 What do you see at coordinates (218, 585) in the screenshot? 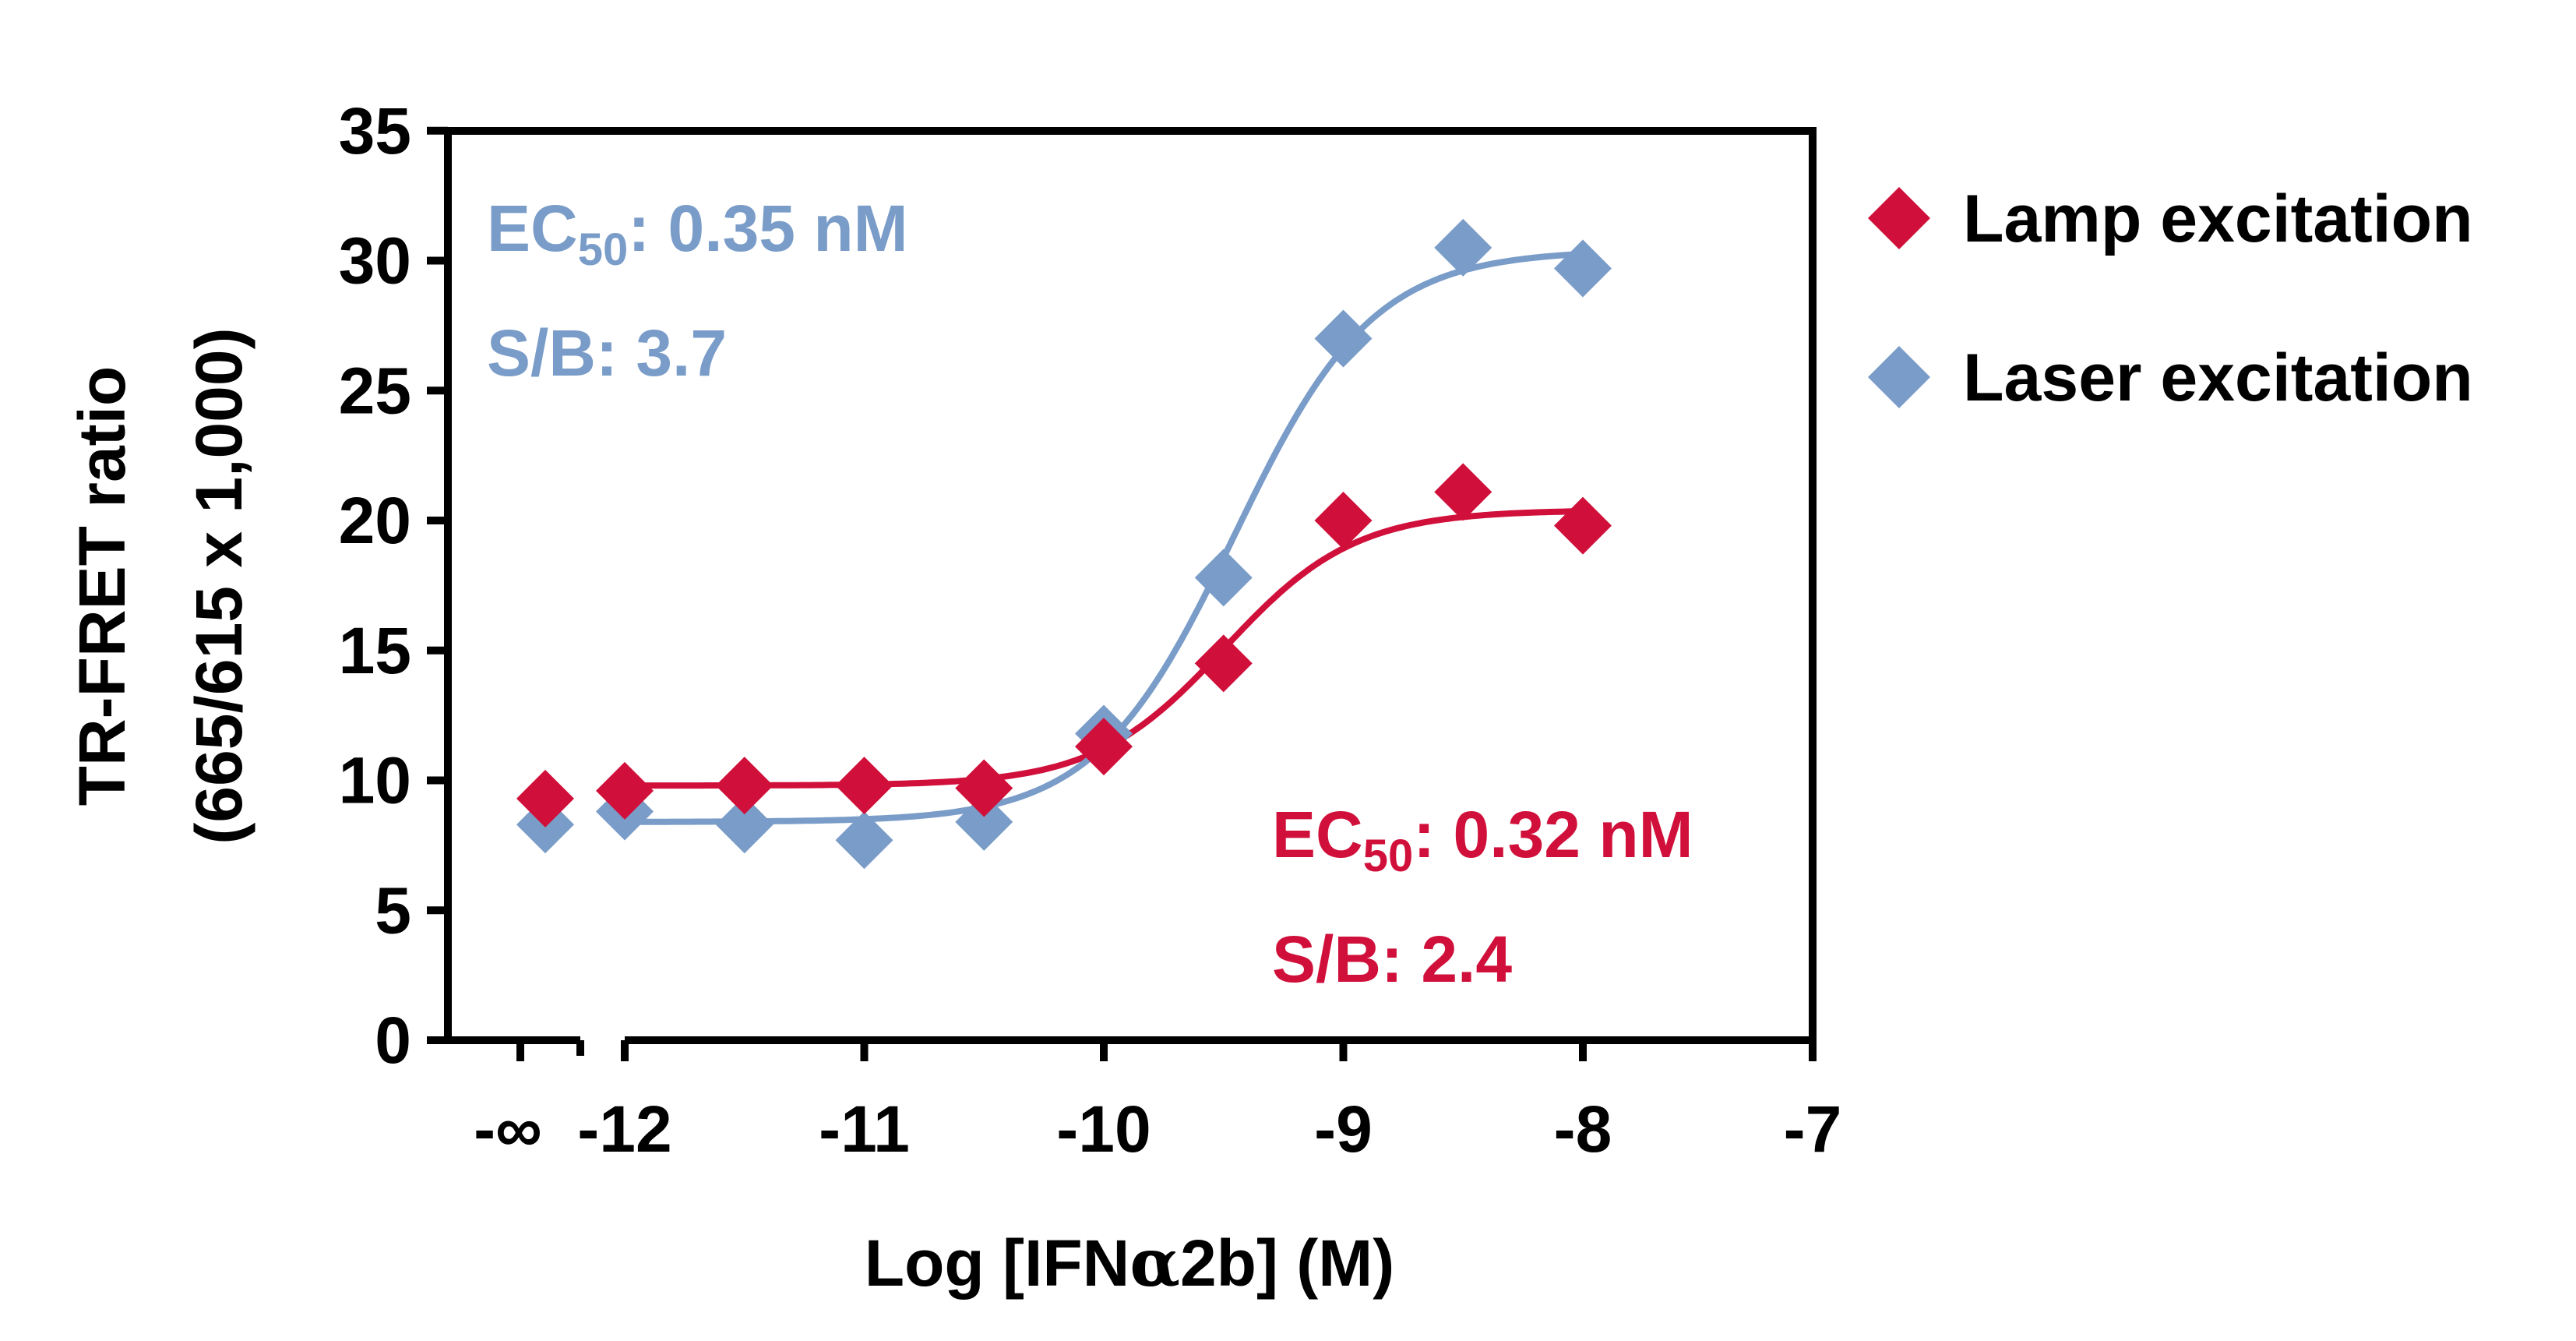
I see `y-axis-title-line2: (665/615 x 1,000)` at bounding box center [218, 585].